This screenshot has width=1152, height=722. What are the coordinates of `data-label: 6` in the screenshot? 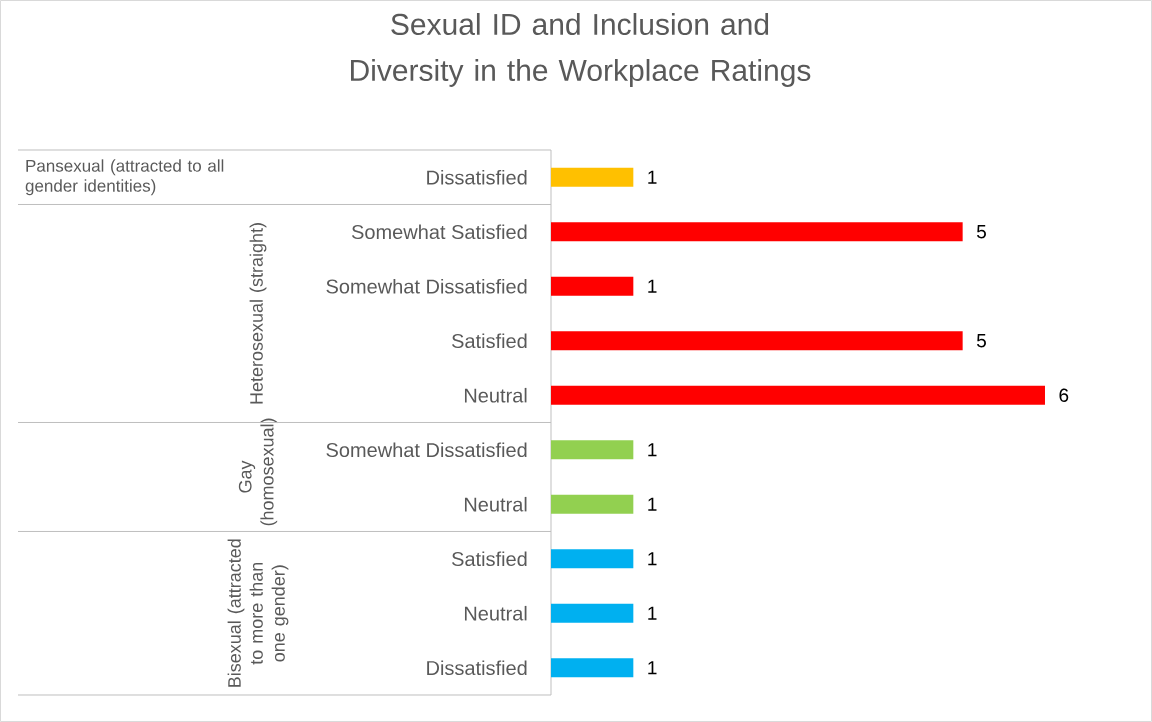 It's located at (1064, 395).